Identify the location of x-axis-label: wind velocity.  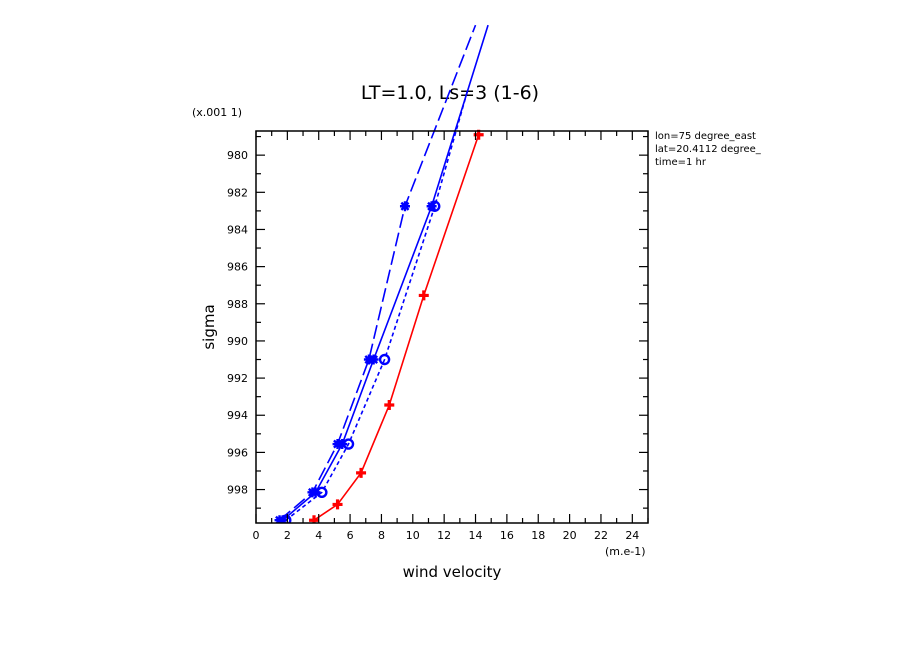
(452, 572).